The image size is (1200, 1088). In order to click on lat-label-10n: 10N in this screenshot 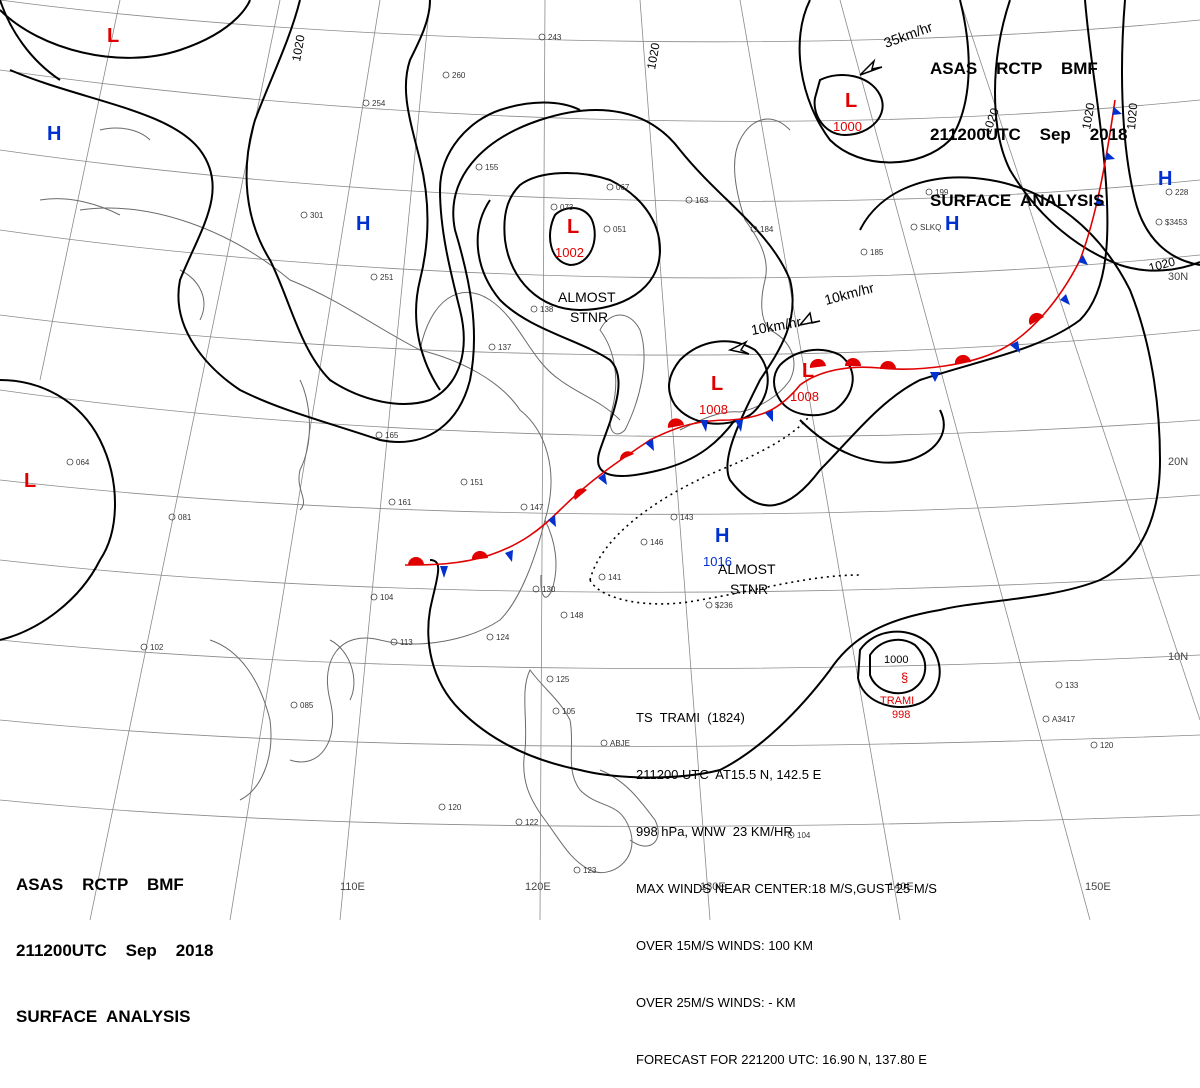, I will do `click(1178, 657)`.